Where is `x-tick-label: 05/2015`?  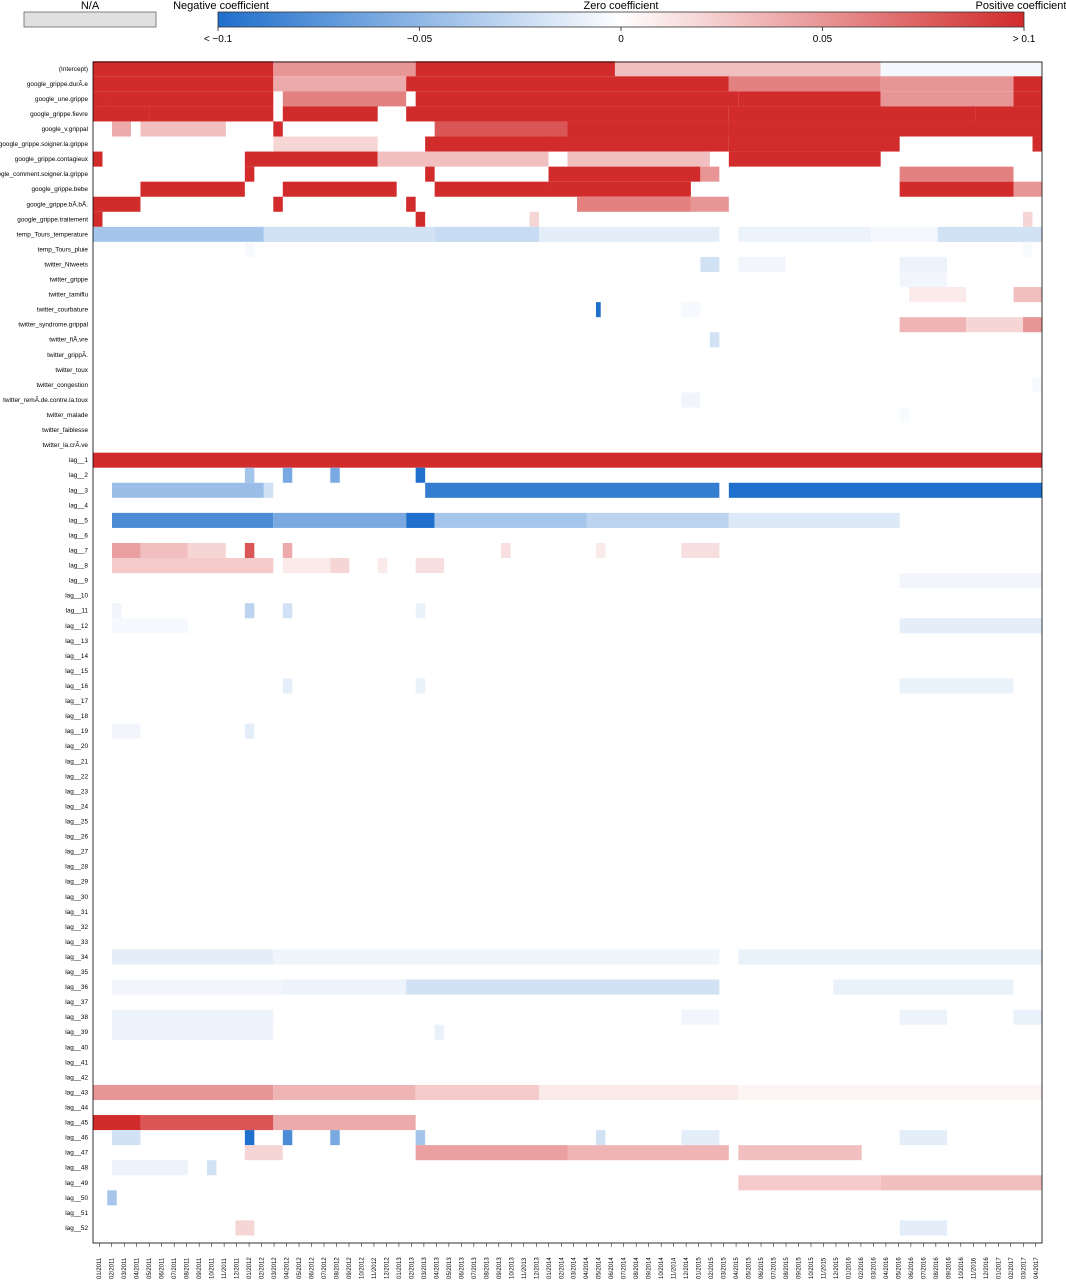 x-tick-label: 05/2015 is located at coordinates (750, 1268).